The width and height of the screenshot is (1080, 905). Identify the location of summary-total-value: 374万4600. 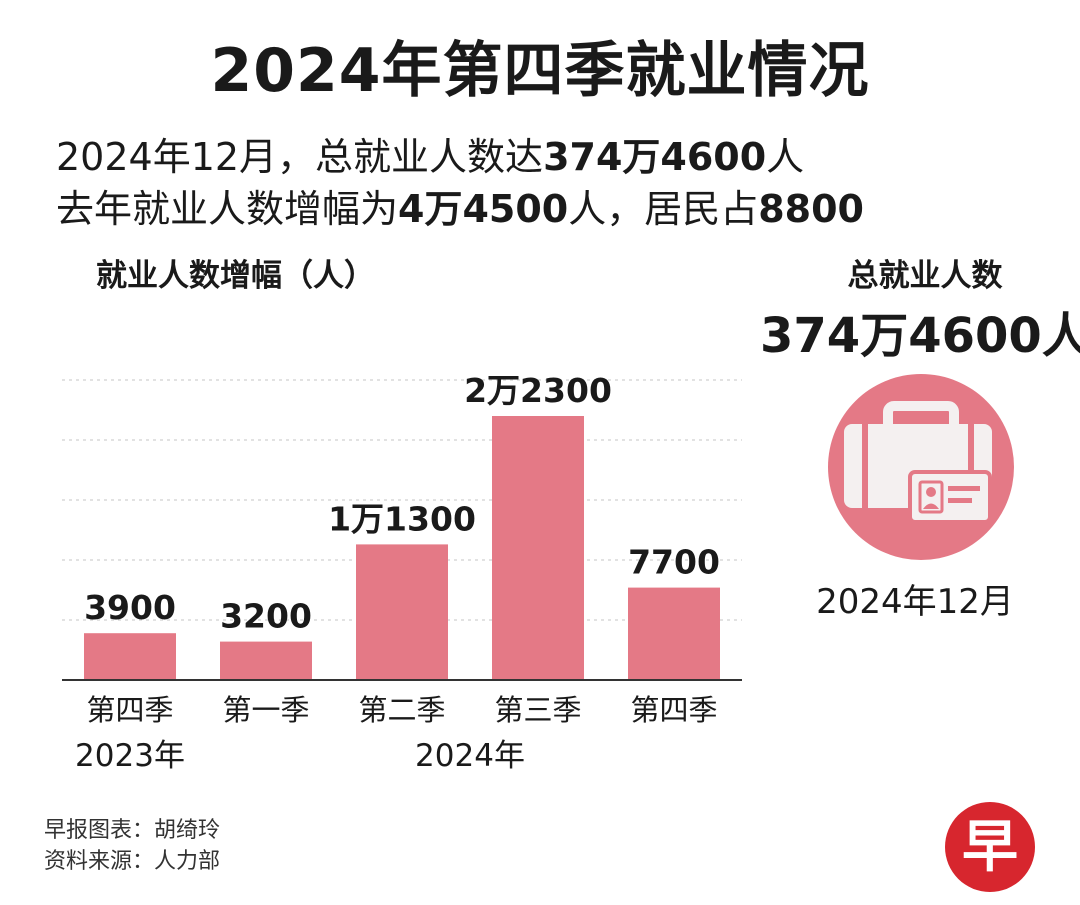
(655, 157).